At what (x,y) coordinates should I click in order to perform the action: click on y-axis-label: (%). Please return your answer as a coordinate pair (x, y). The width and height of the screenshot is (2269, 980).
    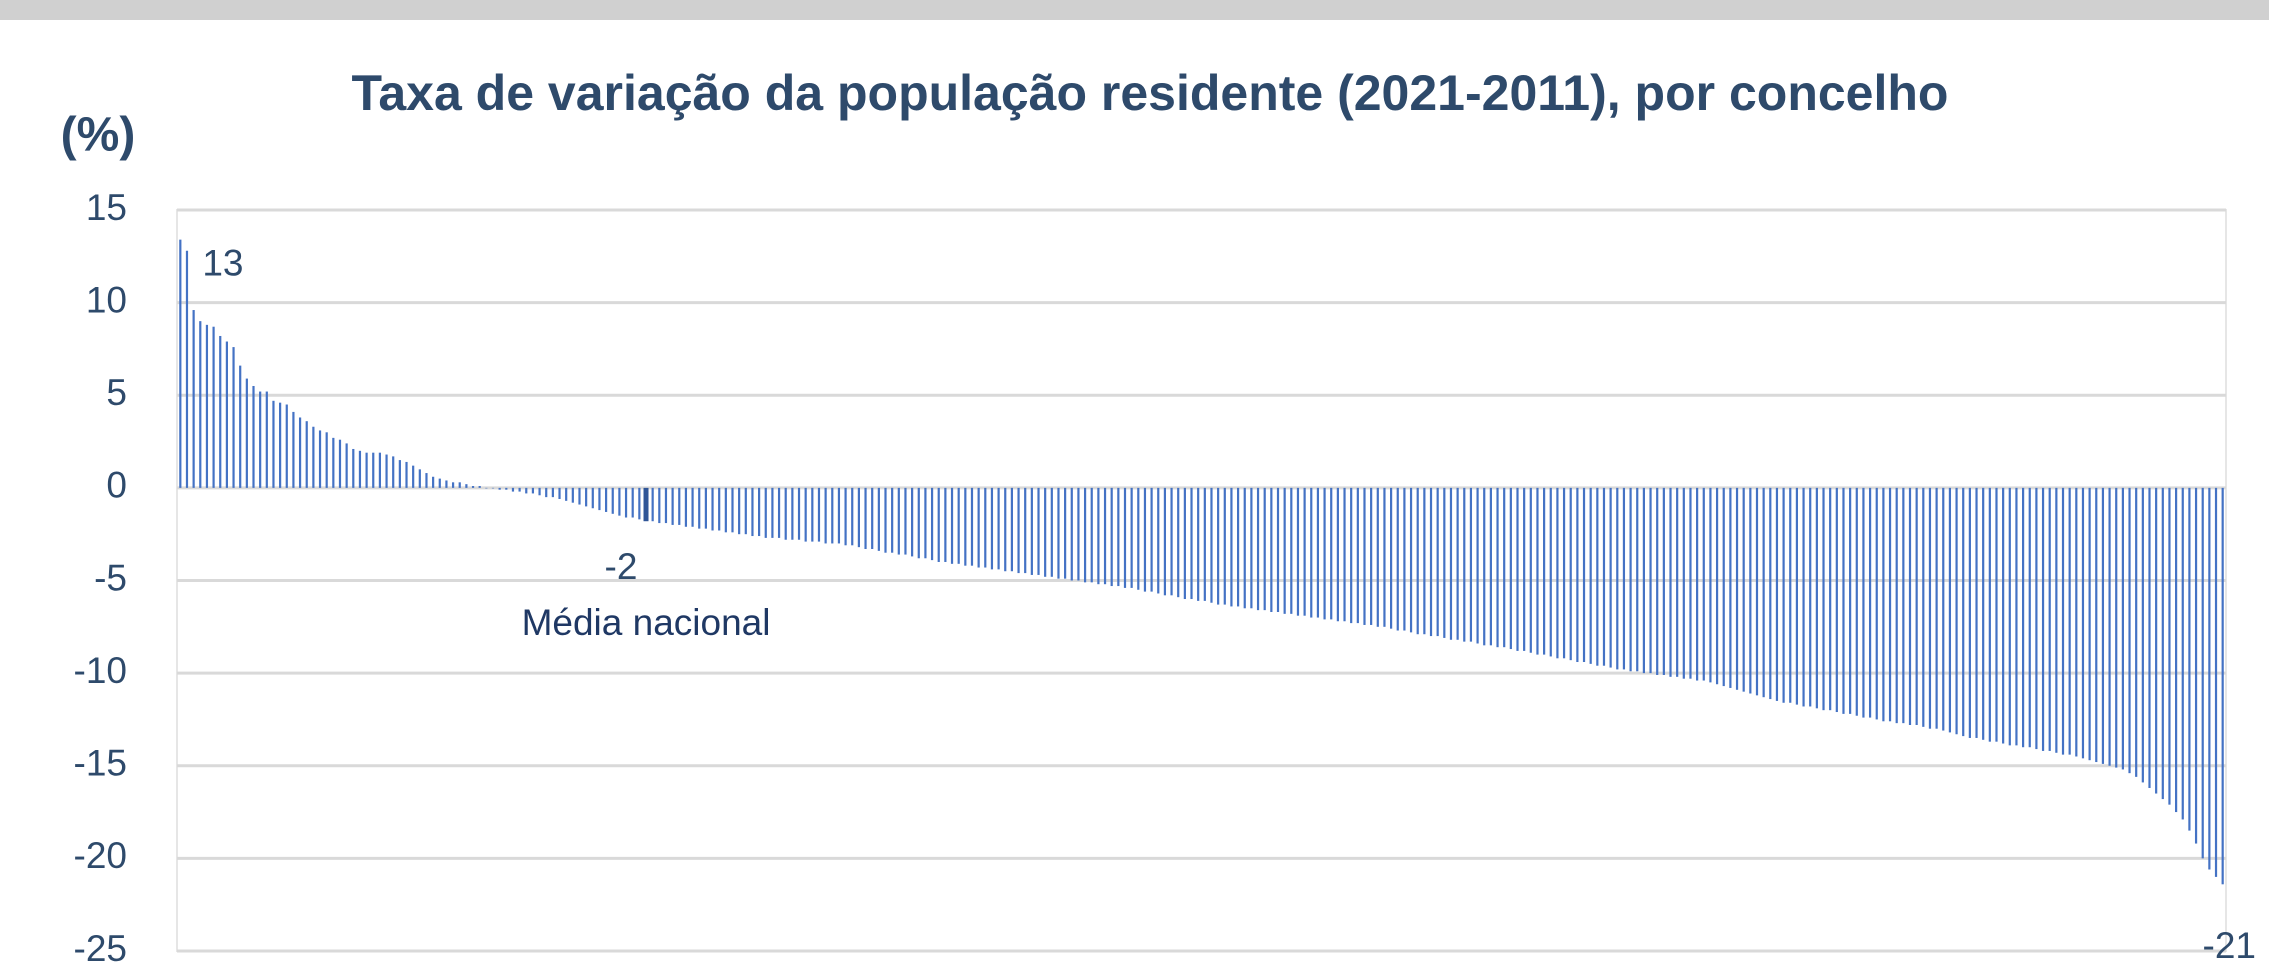
    Looking at the image, I should click on (98, 135).